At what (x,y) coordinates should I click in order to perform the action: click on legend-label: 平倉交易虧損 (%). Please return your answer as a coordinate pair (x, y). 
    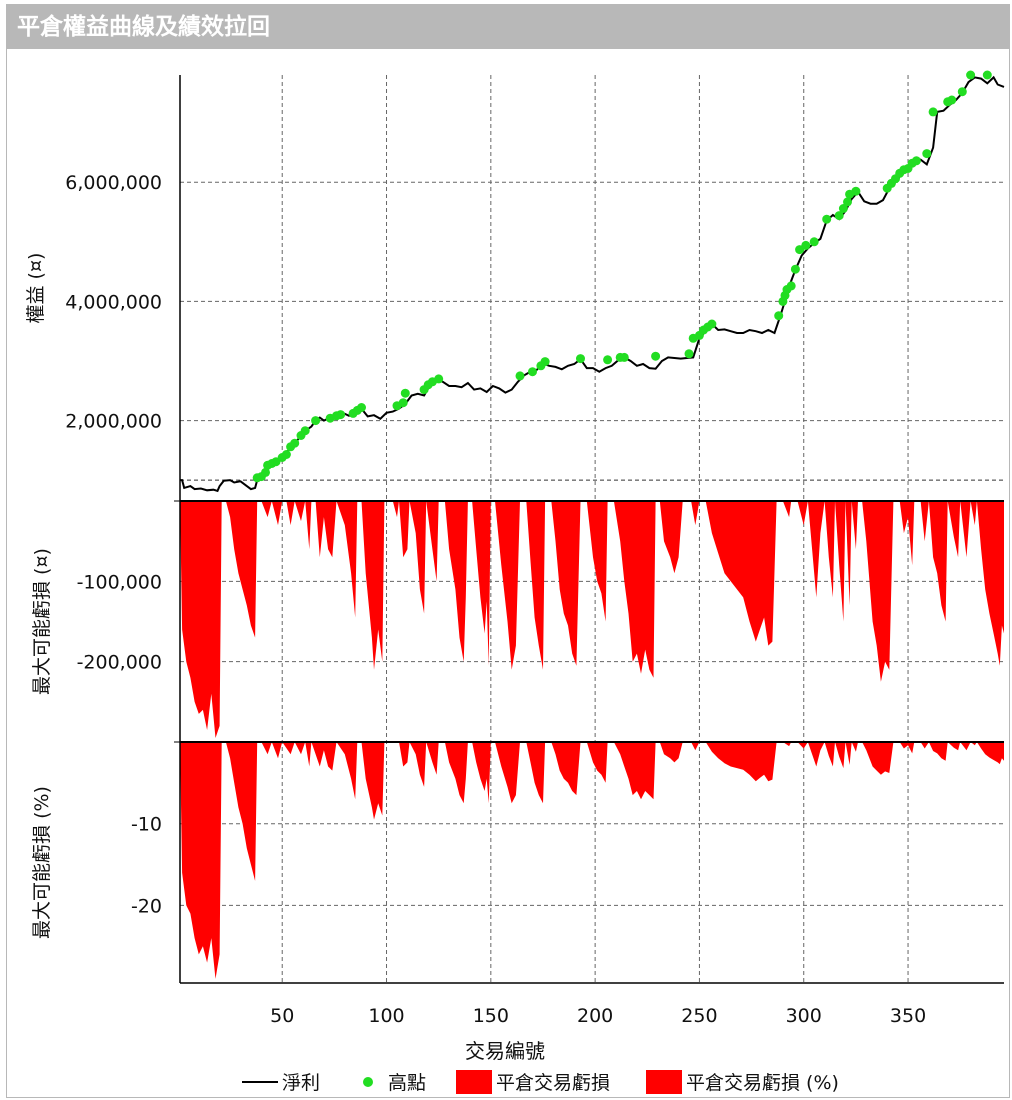
    Looking at the image, I should click on (762, 1083).